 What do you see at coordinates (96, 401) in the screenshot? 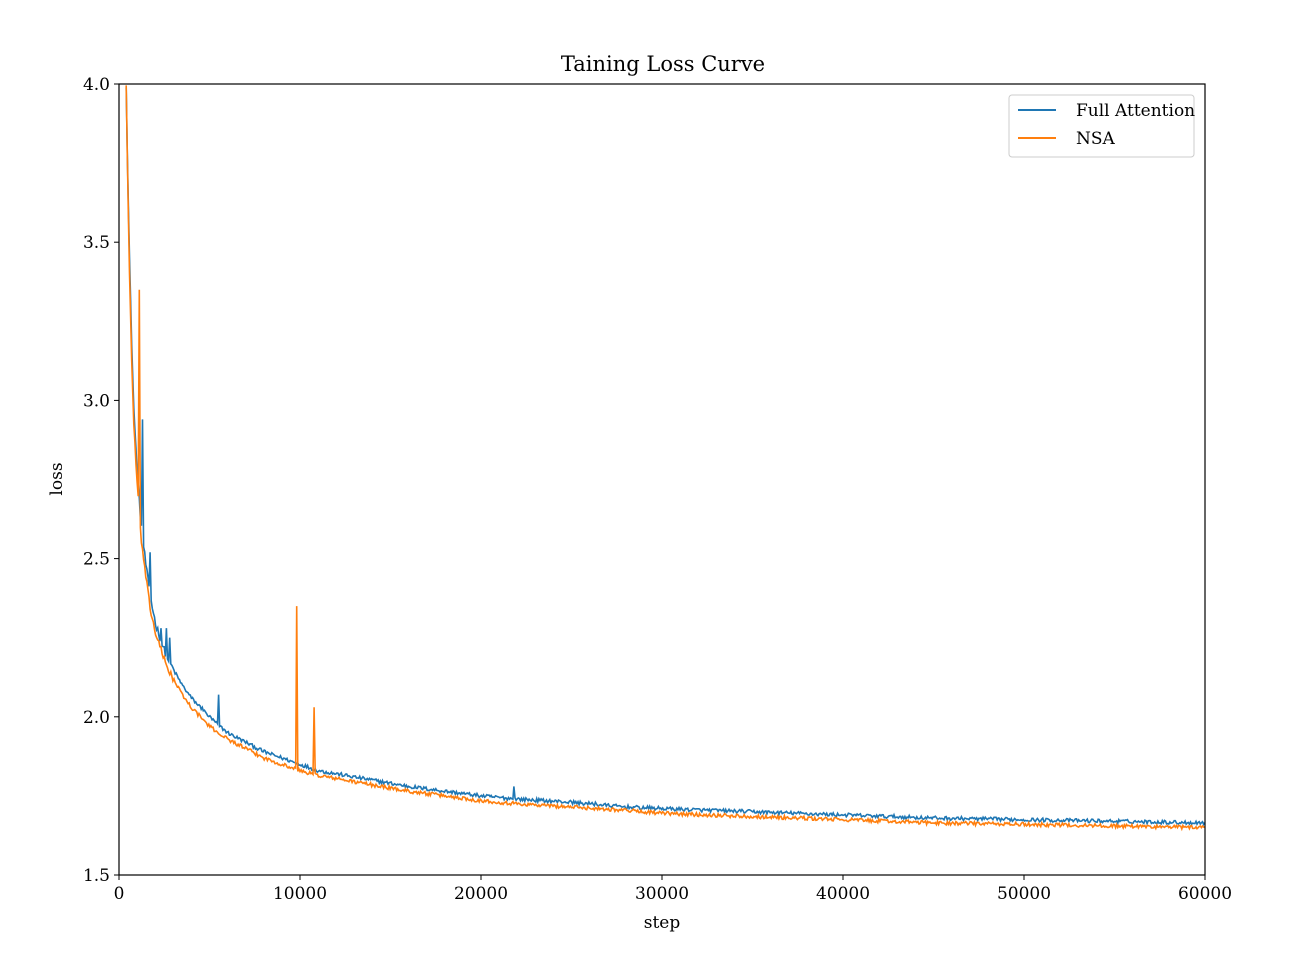
I see `y-tick-label: 3.0` at bounding box center [96, 401].